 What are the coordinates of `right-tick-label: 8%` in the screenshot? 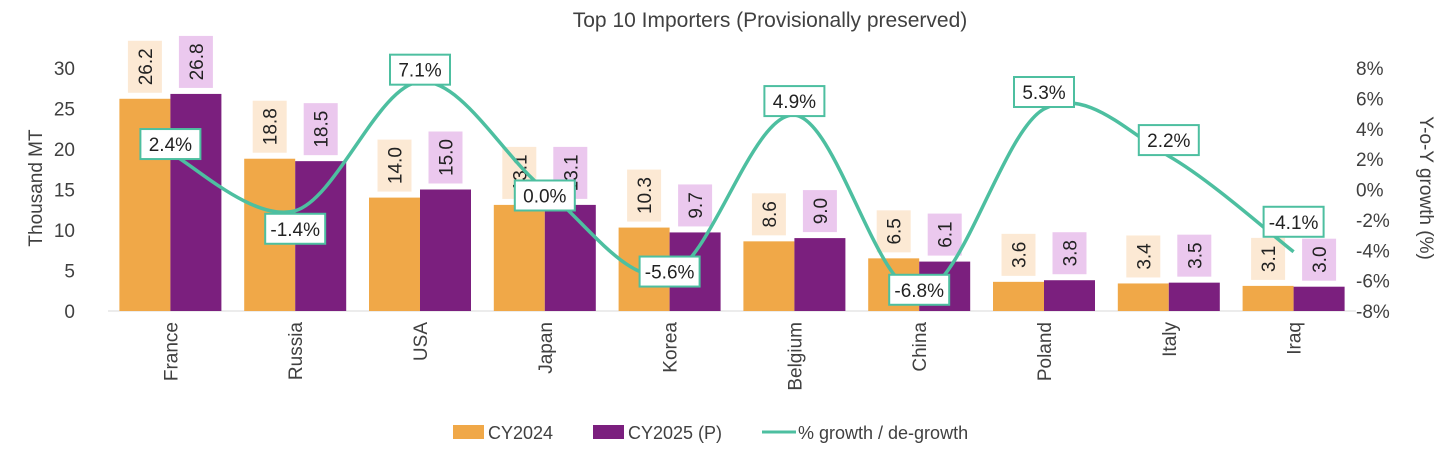 It's located at (1370, 69).